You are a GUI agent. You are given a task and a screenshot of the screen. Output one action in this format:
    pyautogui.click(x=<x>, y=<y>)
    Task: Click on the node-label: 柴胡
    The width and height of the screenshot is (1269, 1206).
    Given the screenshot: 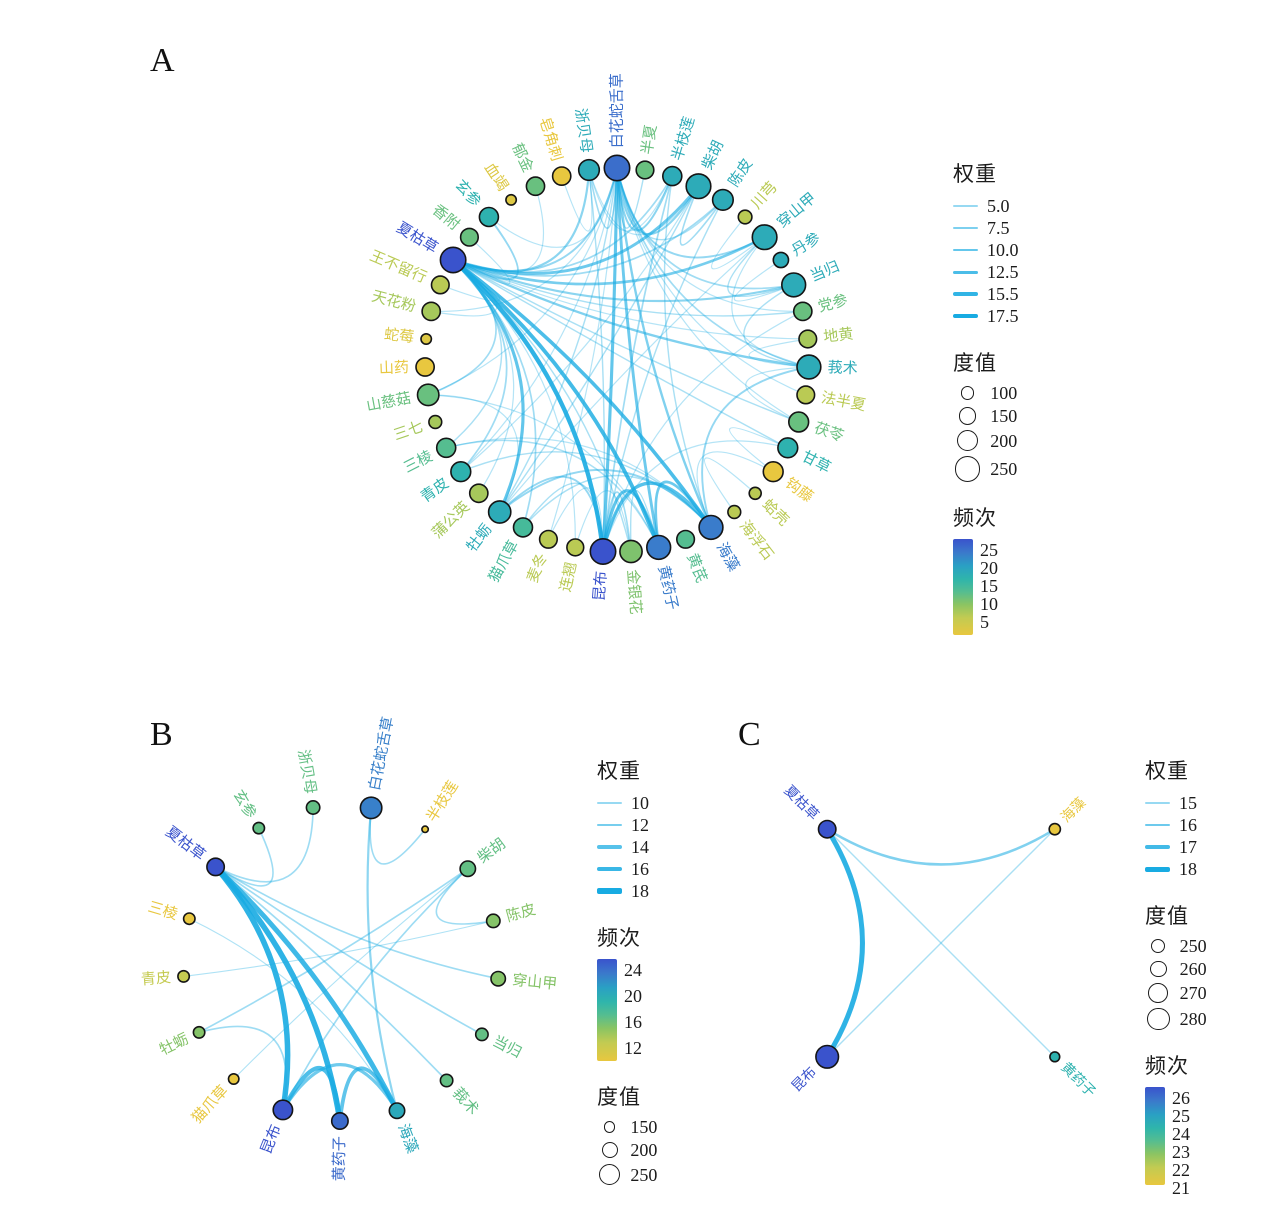 What is the action you would take?
    pyautogui.click(x=712, y=154)
    